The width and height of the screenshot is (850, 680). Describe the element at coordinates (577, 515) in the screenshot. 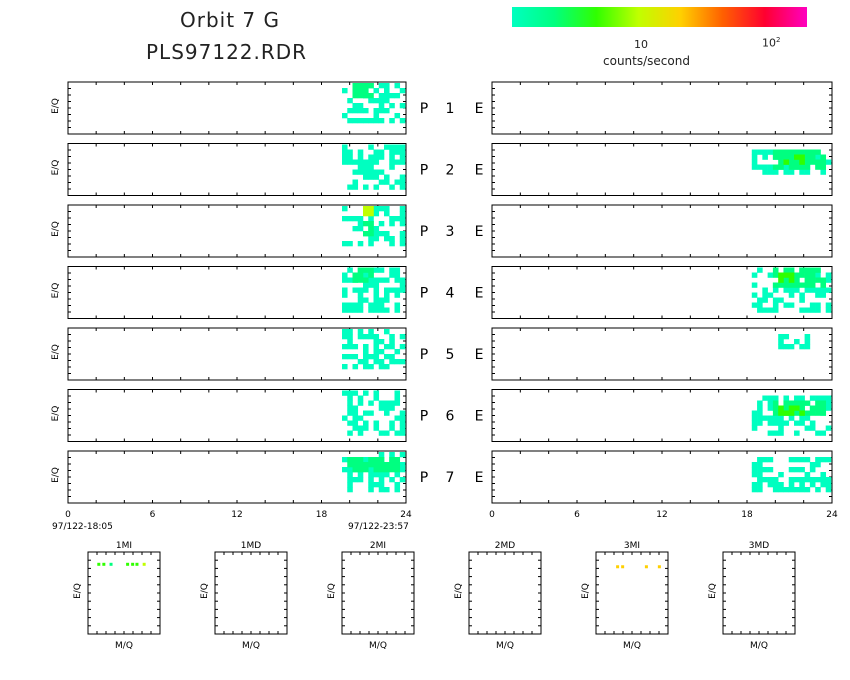

I see `electron-xtick-label-6: 6` at that location.